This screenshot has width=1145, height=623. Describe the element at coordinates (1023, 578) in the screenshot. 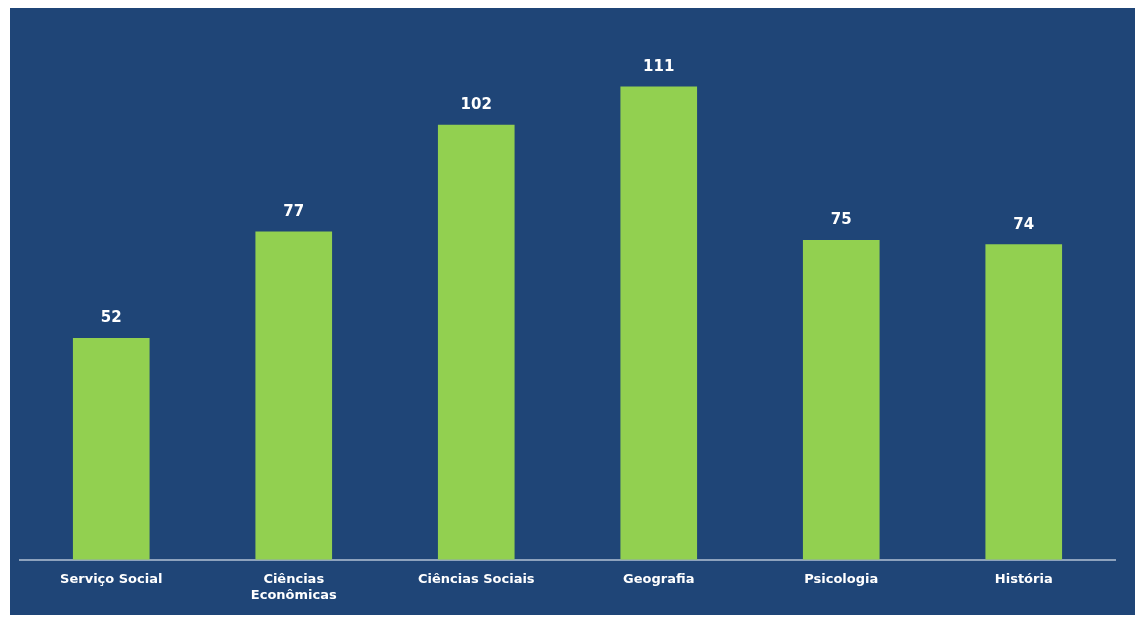

I see `x-tick-label: História` at that location.